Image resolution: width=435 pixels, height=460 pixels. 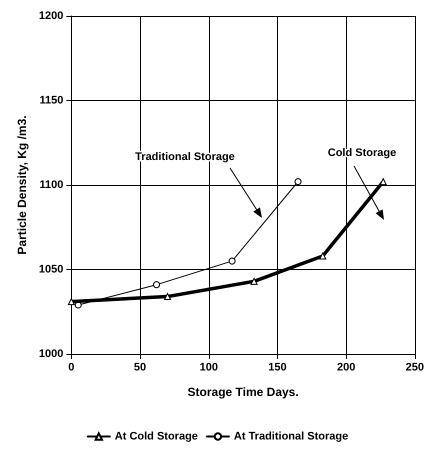 I want to click on x-axis-title: Storage Time Days., so click(x=243, y=392).